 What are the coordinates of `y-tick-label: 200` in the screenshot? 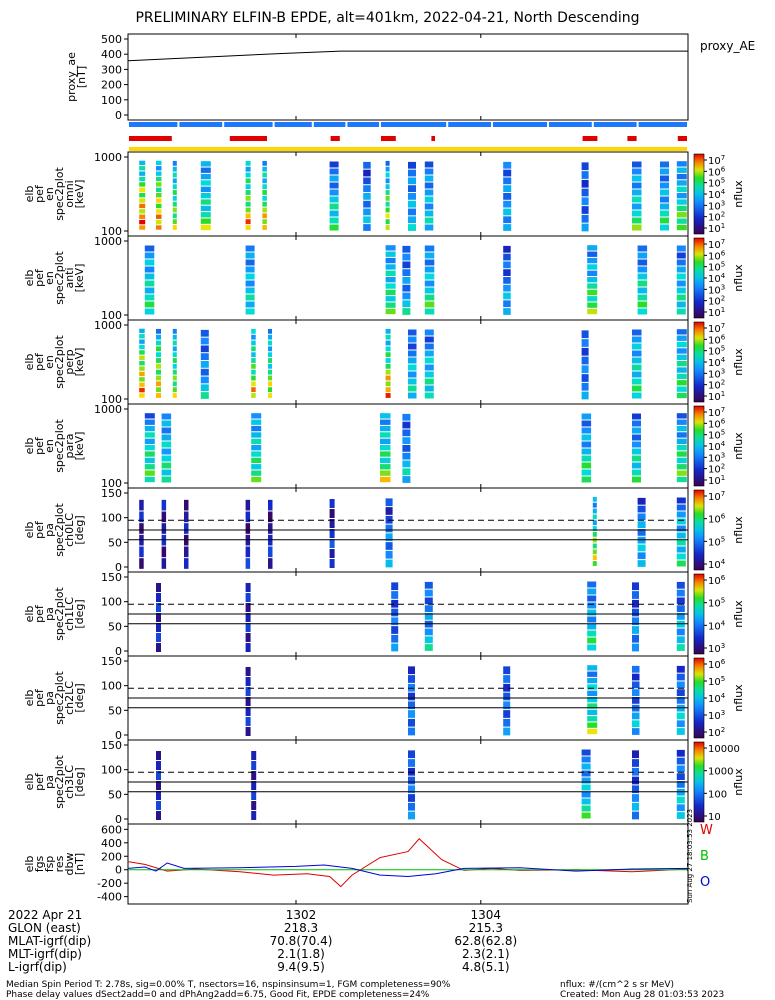 It's located at (111, 856).